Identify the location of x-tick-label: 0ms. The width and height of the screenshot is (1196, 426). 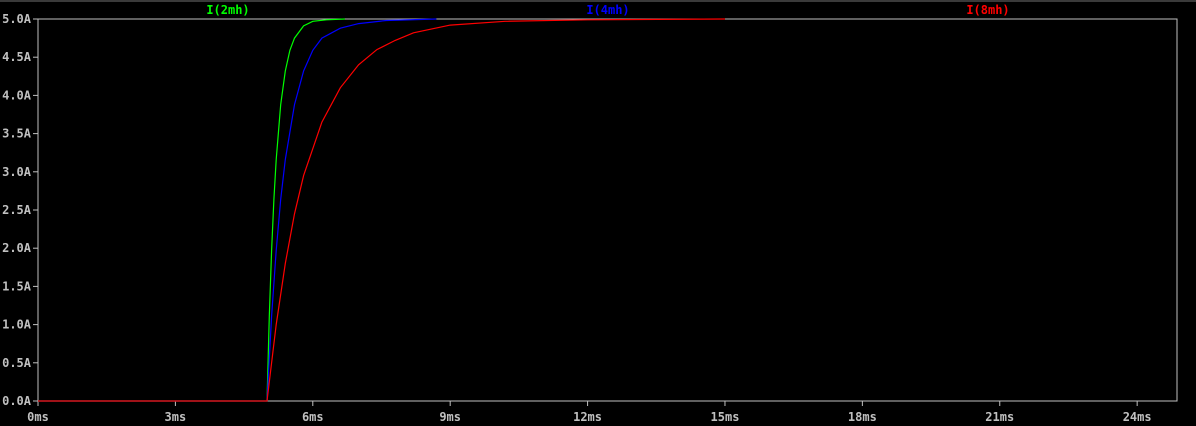
(38, 417).